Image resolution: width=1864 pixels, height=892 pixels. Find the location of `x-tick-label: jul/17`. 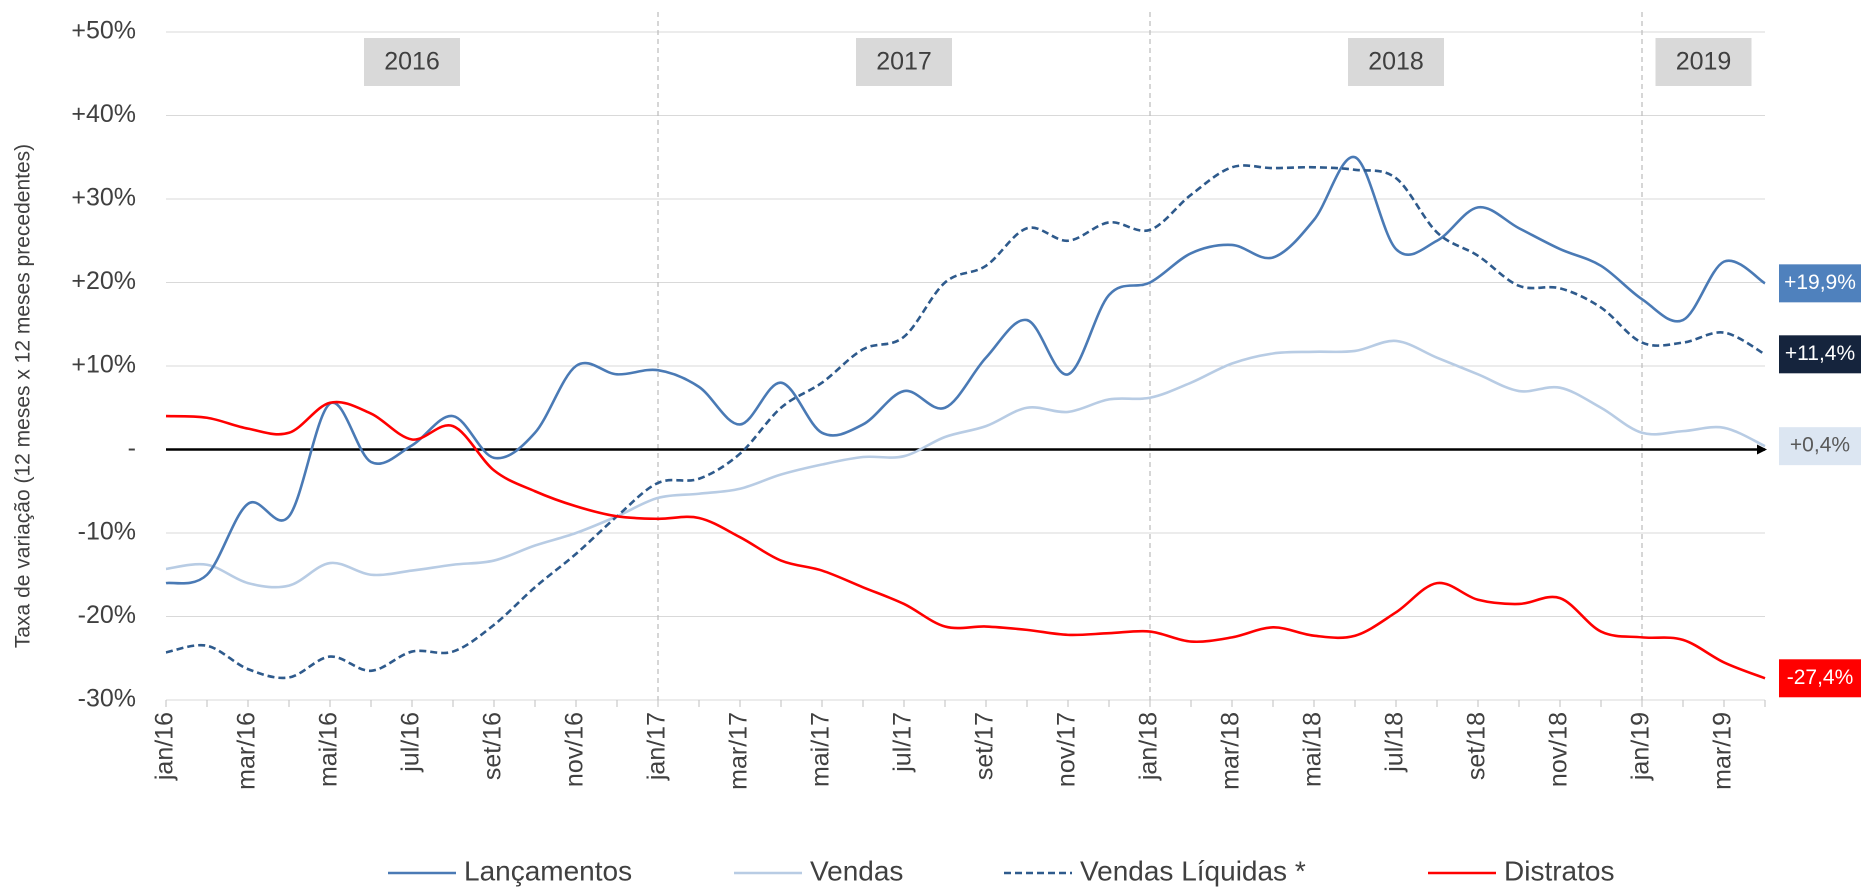

x-tick-label: jul/17 is located at coordinates (903, 742).